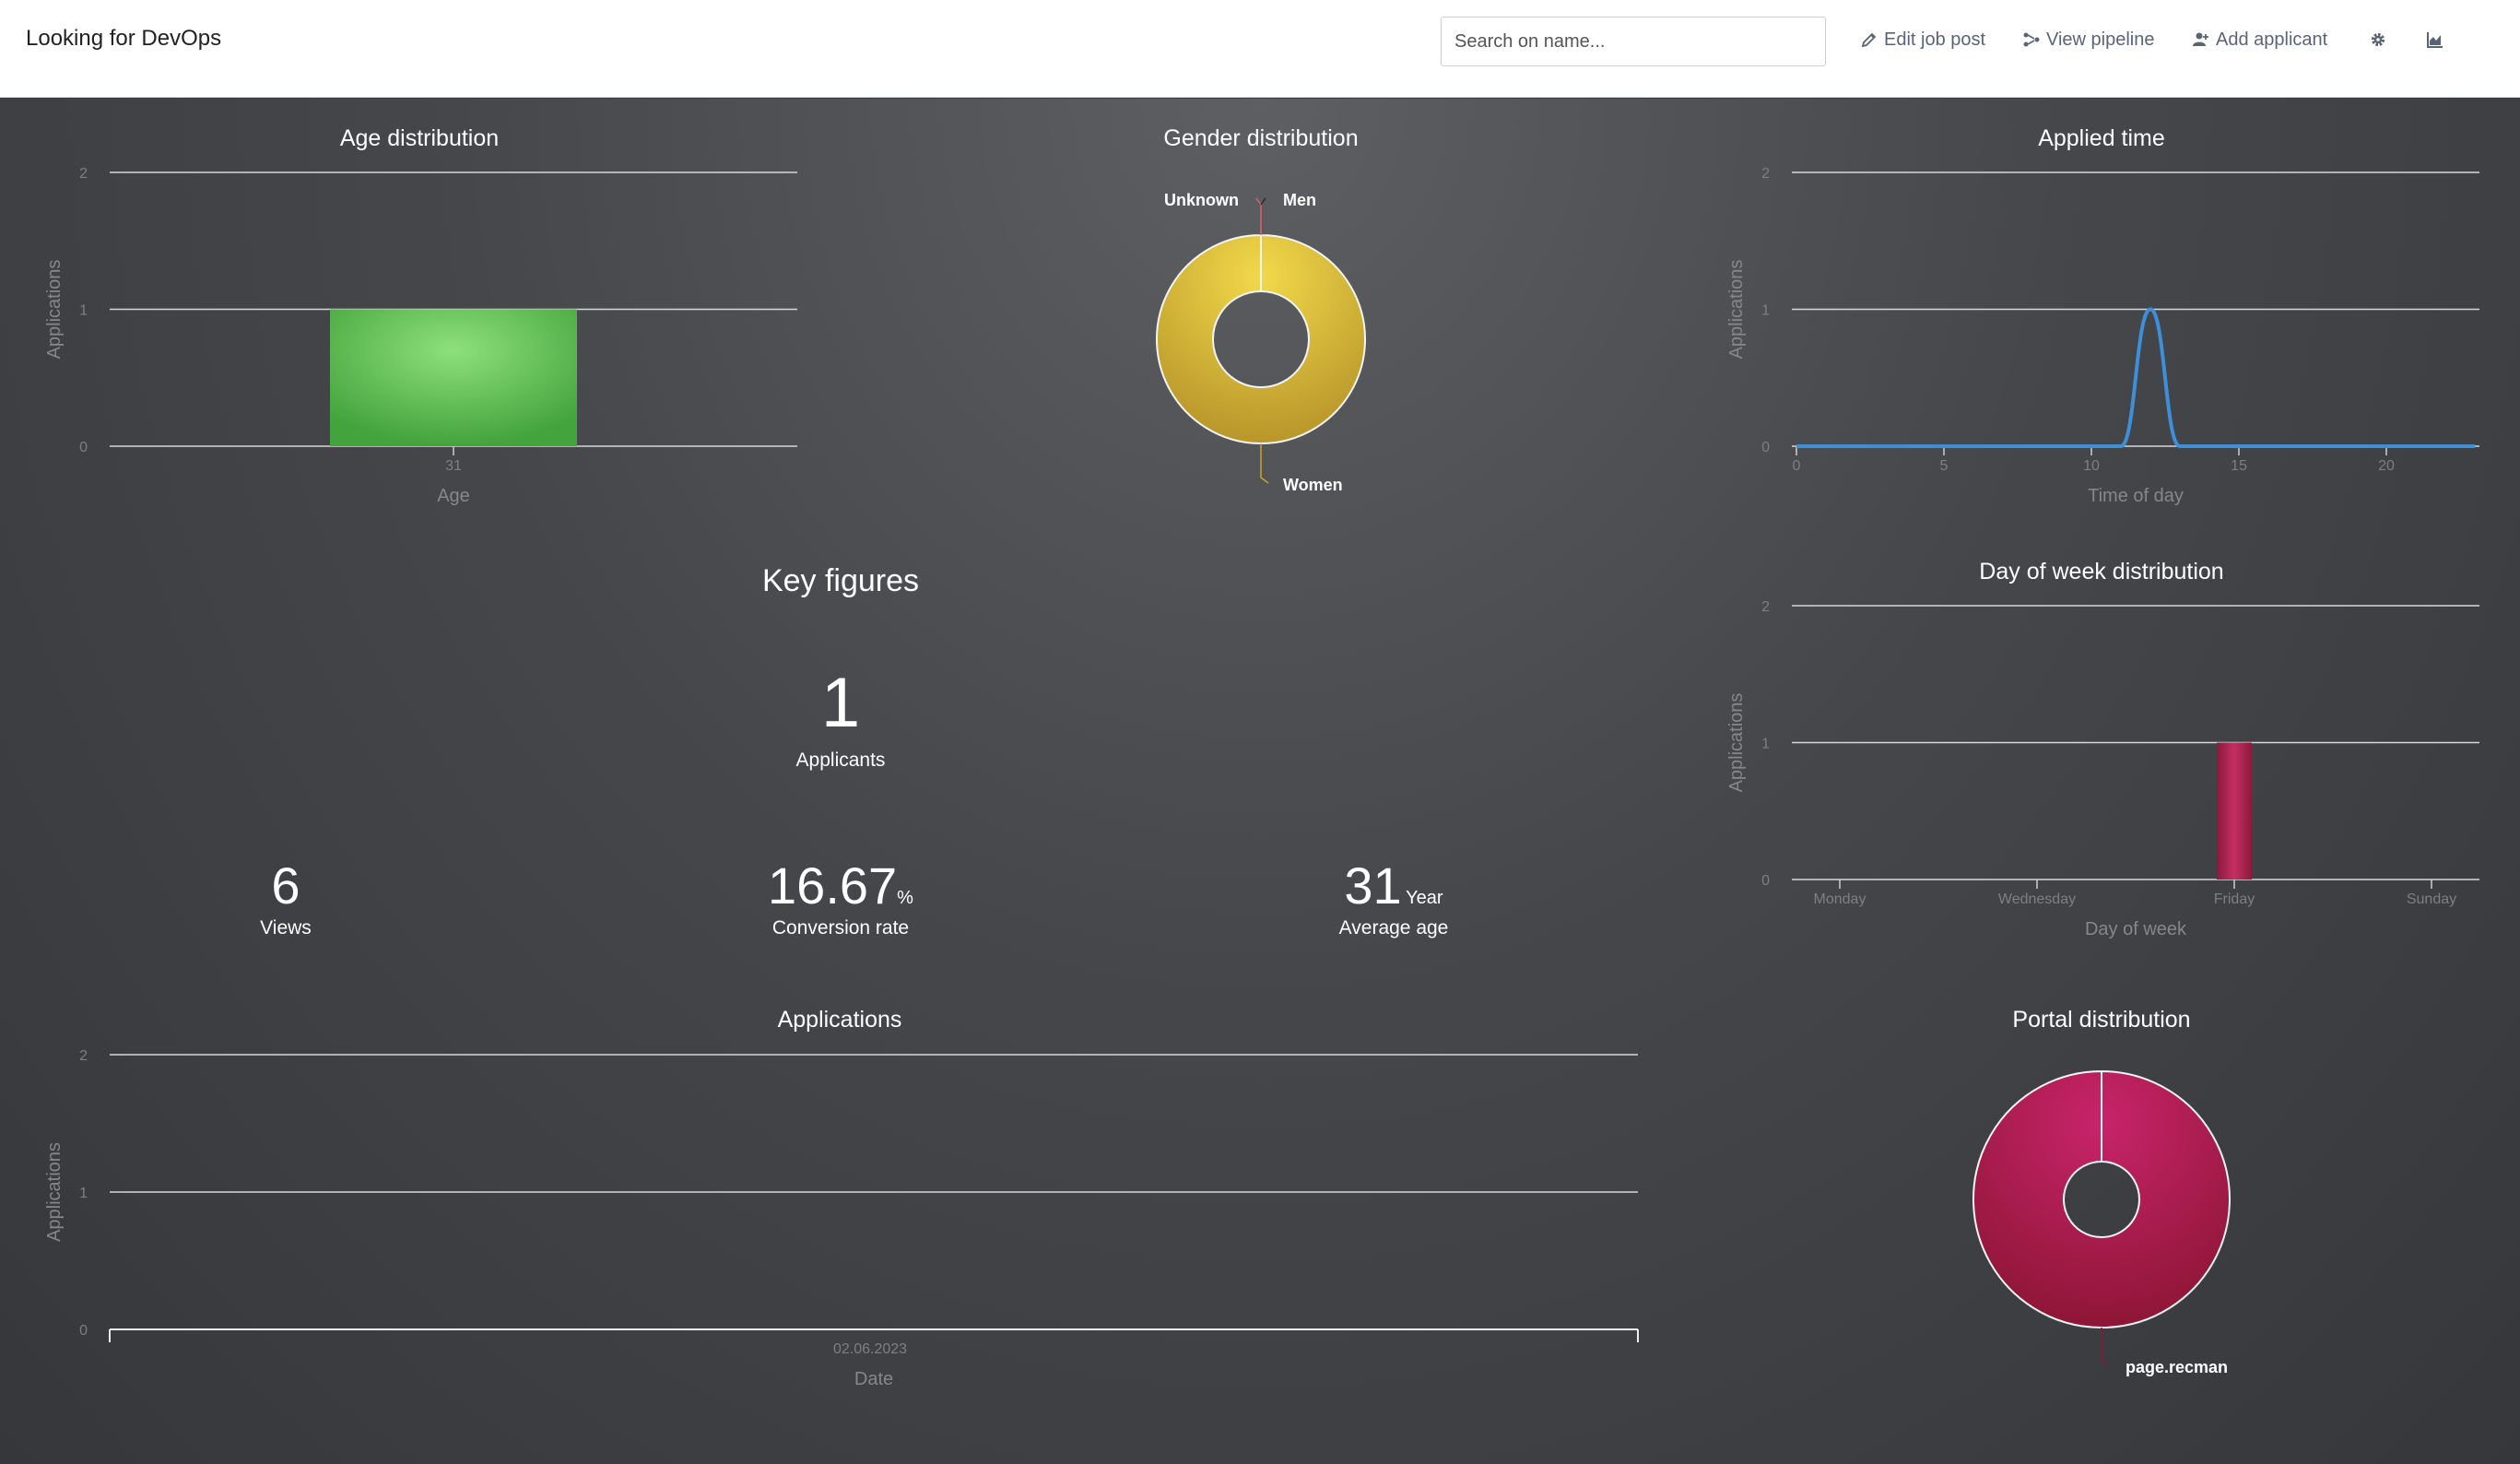 The width and height of the screenshot is (2520, 1464). Describe the element at coordinates (2431, 899) in the screenshot. I see `x-tick-label: Sunday` at that location.